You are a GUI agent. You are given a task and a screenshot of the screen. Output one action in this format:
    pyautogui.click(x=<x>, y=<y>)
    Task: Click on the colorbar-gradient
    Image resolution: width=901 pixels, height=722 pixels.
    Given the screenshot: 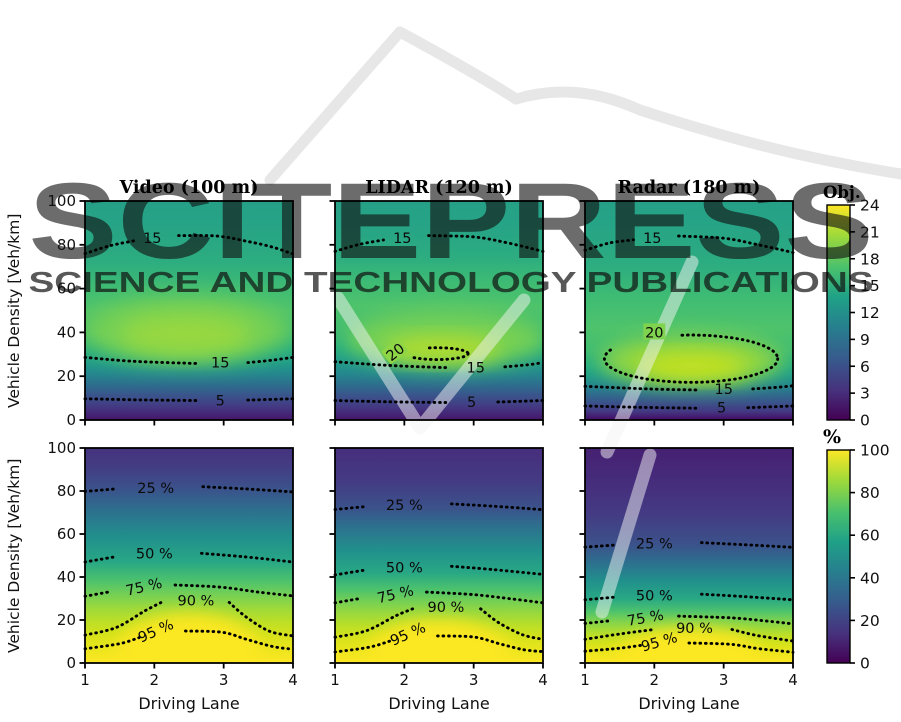 What is the action you would take?
    pyautogui.click(x=838, y=556)
    